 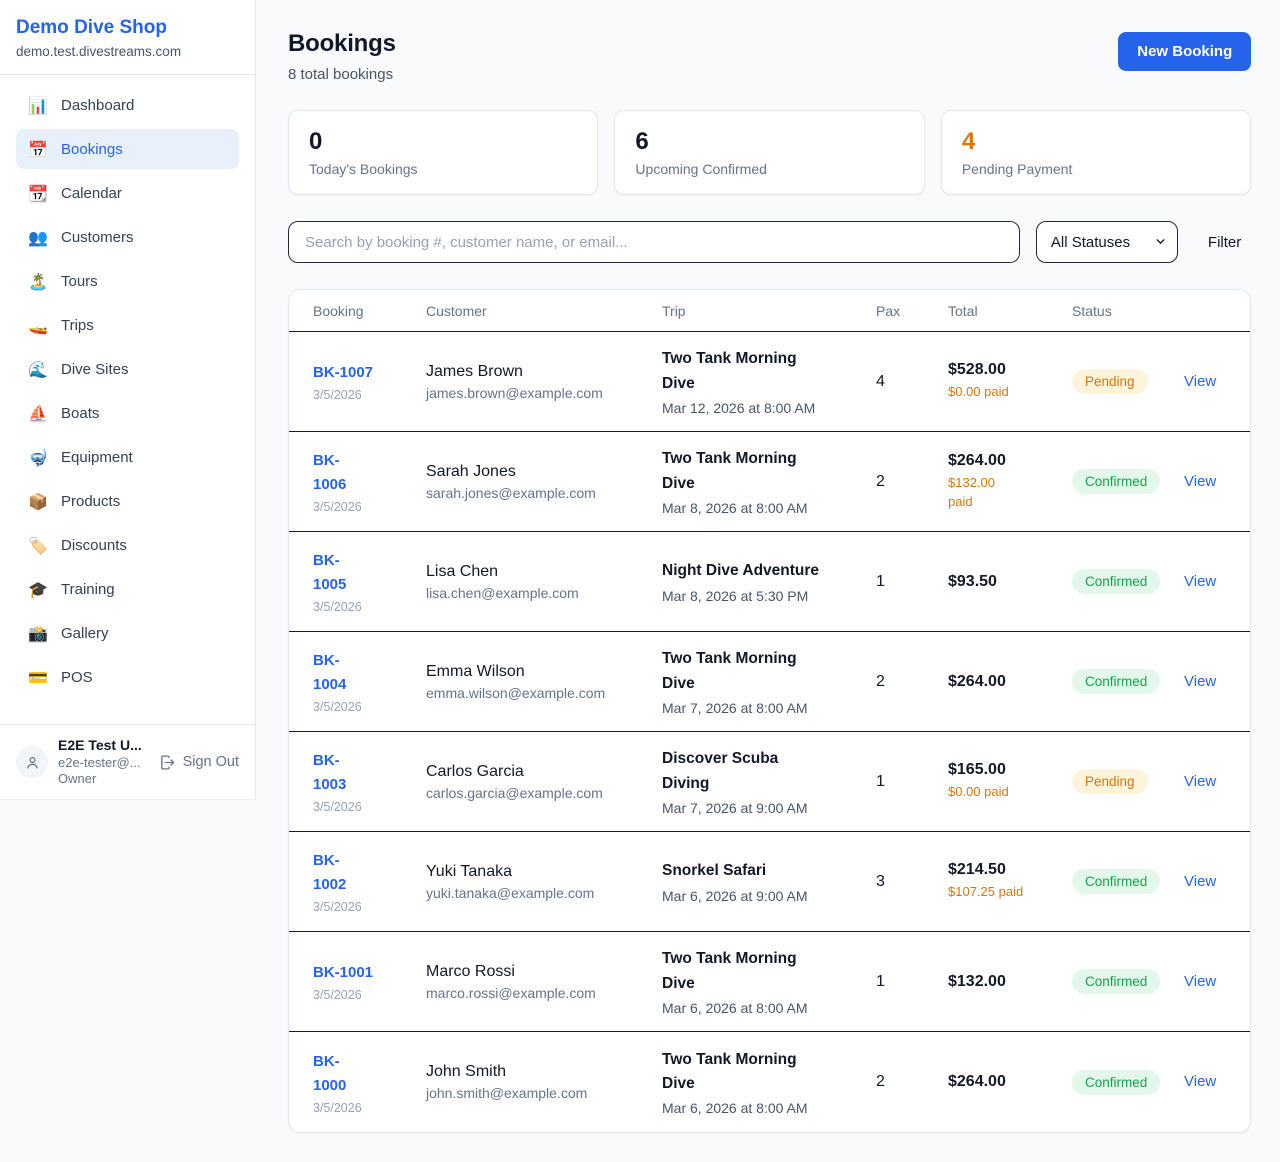 What do you see at coordinates (735, 595) in the screenshot?
I see `trip-datetime: Mar 8, 2026 at 5:30 PM` at bounding box center [735, 595].